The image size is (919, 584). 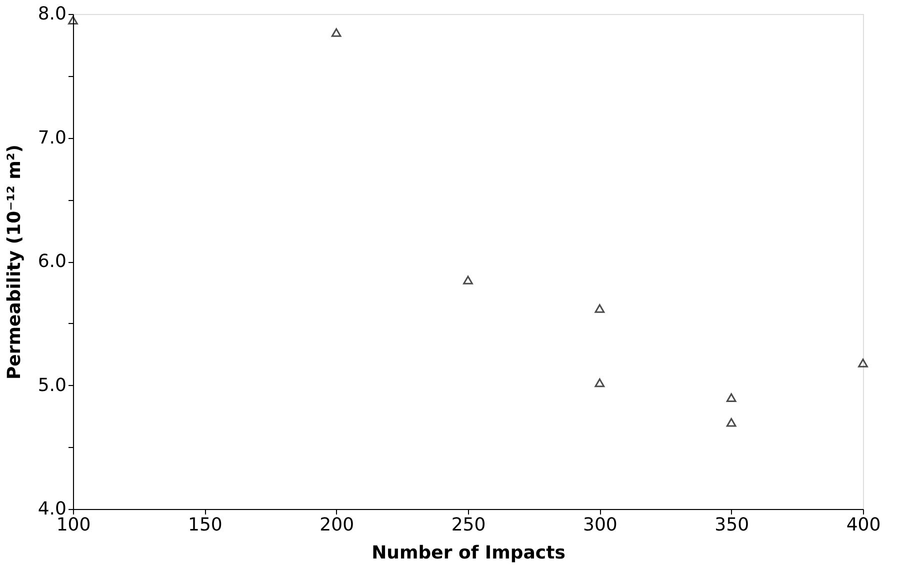 I want to click on x-tick-label: 400, so click(x=863, y=525).